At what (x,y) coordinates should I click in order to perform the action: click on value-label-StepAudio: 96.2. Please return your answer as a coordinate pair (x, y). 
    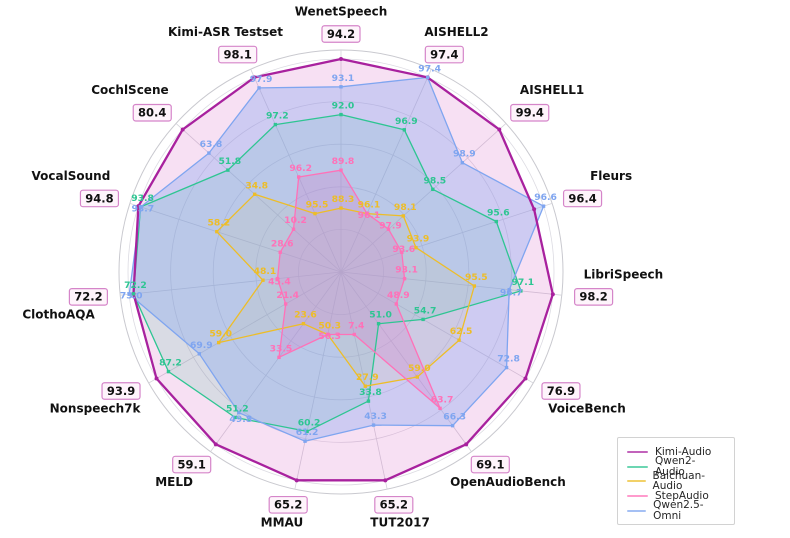
    Looking at the image, I should click on (300, 168).